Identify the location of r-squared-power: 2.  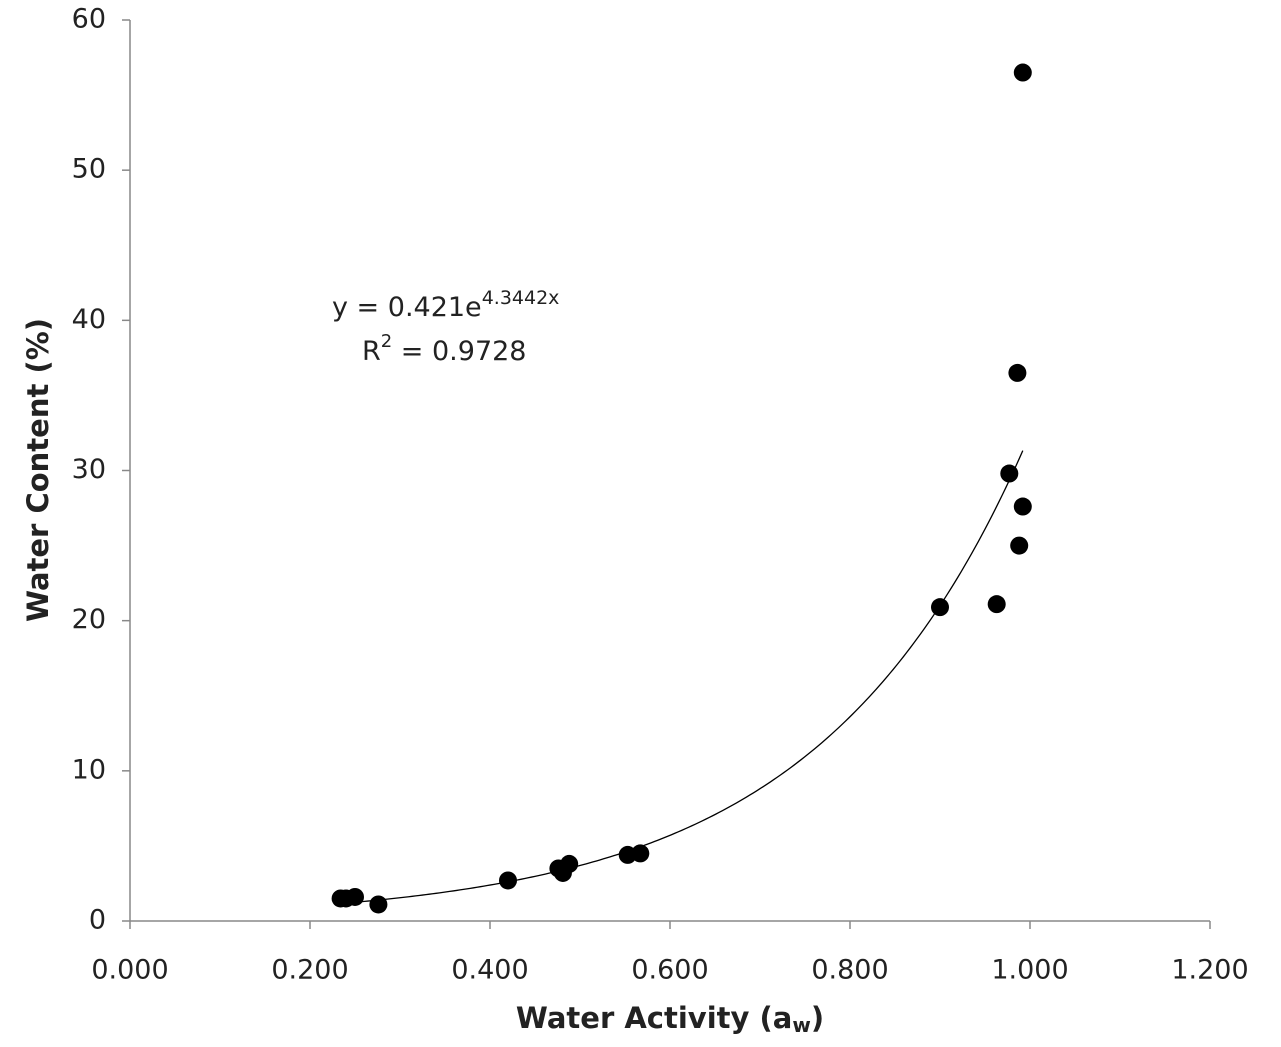
(386, 341).